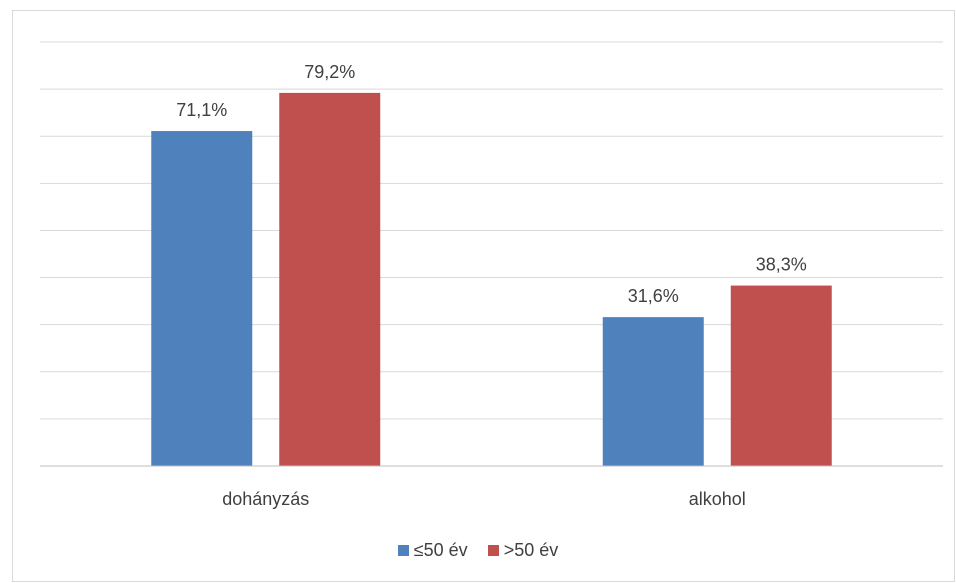 The image size is (956, 583). I want to click on legend-item-series-1: ≤50 év, so click(432, 550).